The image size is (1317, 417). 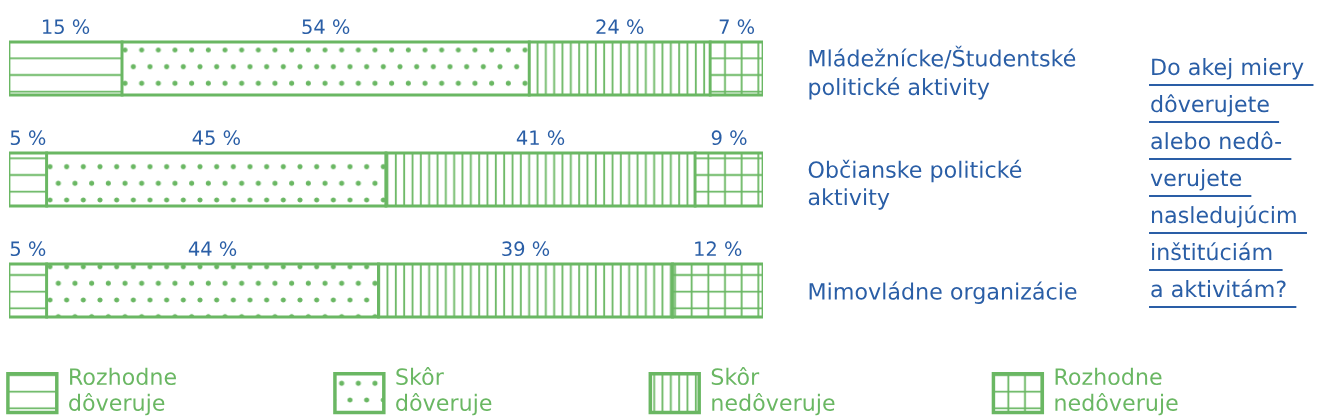 What do you see at coordinates (526, 249) in the screenshot?
I see `data-label: 39 %` at bounding box center [526, 249].